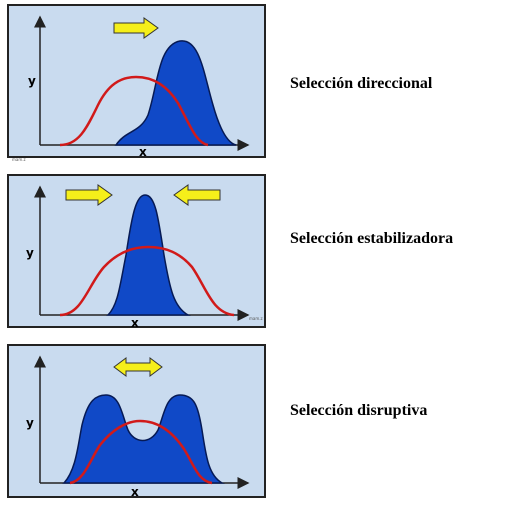 This screenshot has height=508, width=510. What do you see at coordinates (371, 238) in the screenshot?
I see `caption: Selección estabilizadora` at bounding box center [371, 238].